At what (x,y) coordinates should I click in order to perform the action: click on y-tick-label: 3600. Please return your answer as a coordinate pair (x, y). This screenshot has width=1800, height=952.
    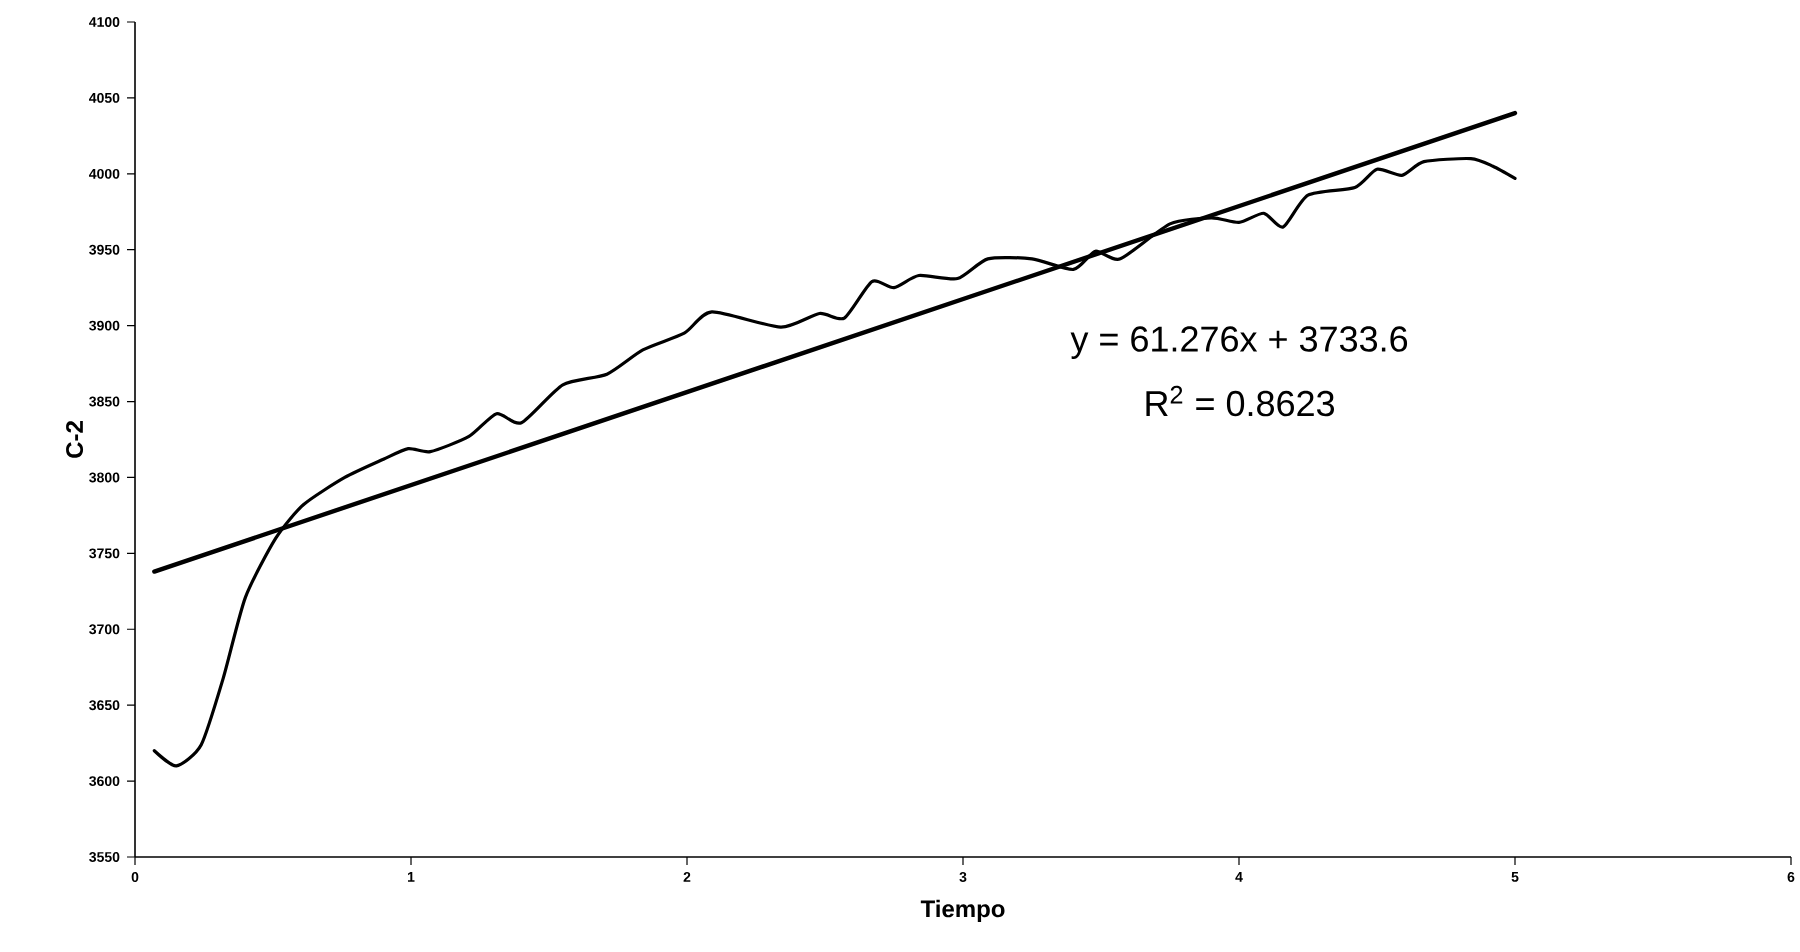
    Looking at the image, I should click on (104, 781).